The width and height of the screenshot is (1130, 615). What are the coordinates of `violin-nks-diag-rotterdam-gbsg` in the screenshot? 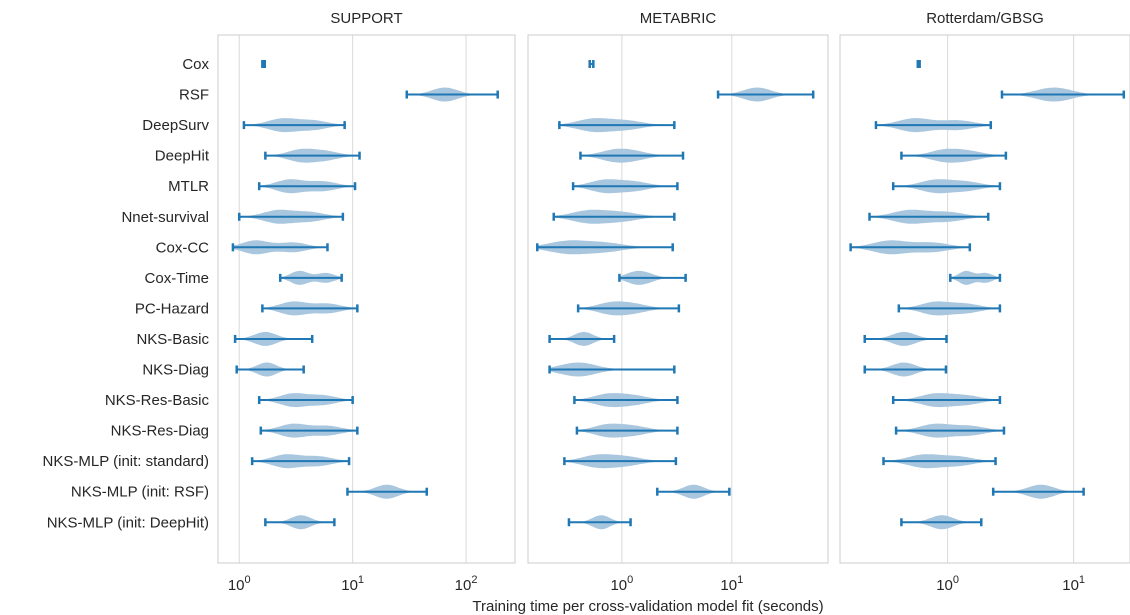 It's located at (905, 369).